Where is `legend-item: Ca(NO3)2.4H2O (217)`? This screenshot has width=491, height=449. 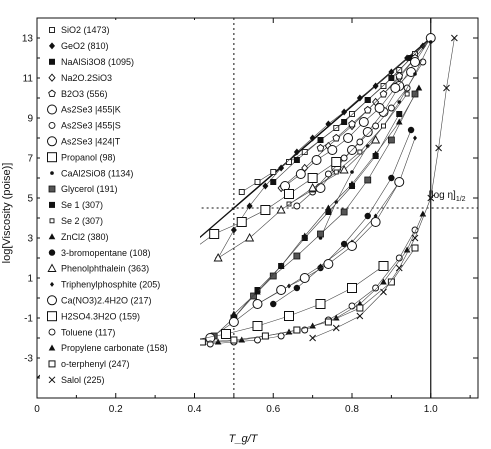
legend-item: Ca(NO3)2.4H2O (217) is located at coordinates (99, 300).